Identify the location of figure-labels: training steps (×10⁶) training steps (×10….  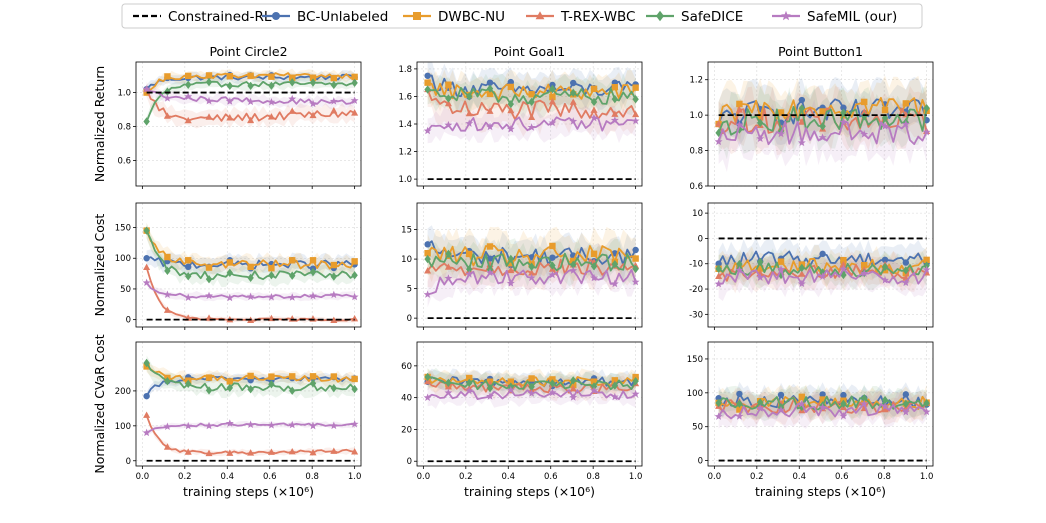
(534, 491).